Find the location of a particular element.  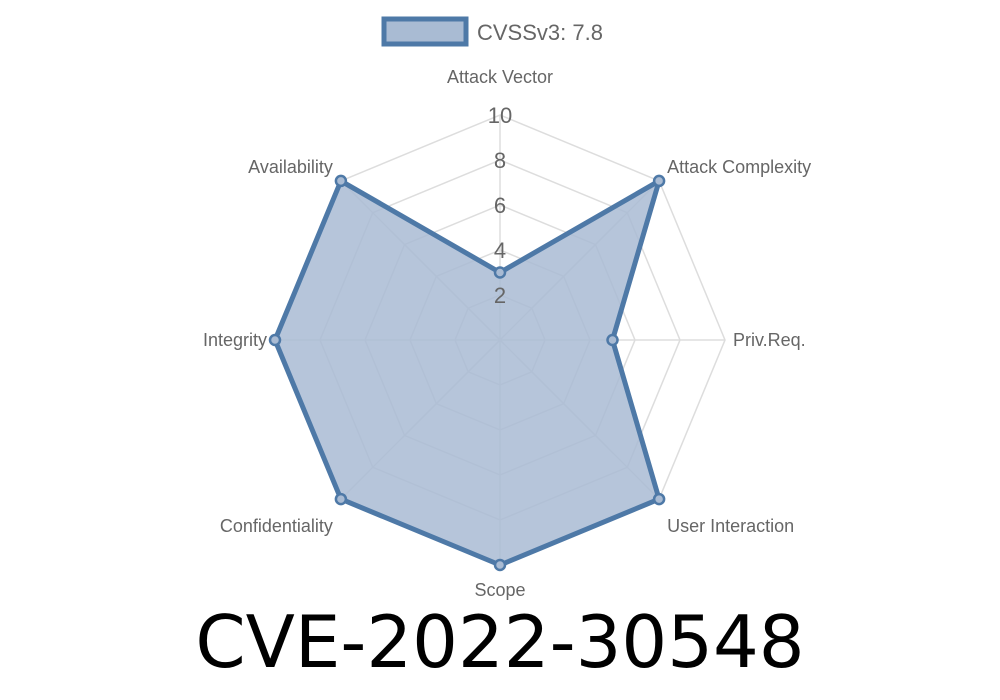

axis-label: Integrity is located at coordinates (235, 340).